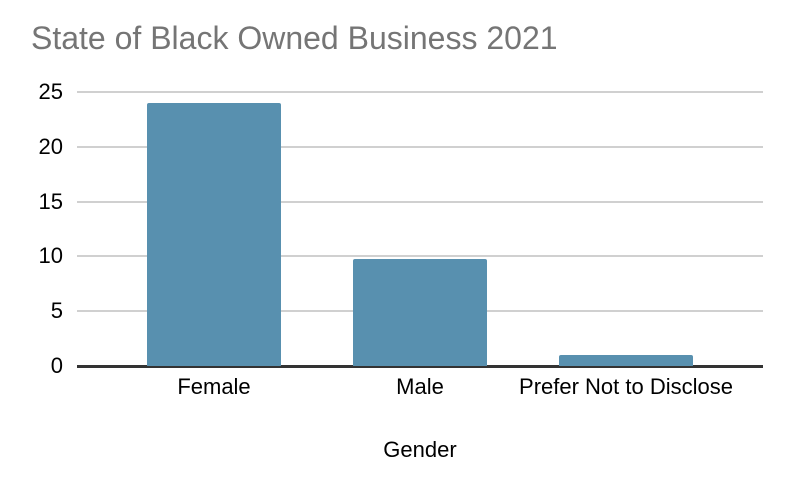 This screenshot has height=488, width=788. What do you see at coordinates (214, 386) in the screenshot?
I see `x-category-label: Female` at bounding box center [214, 386].